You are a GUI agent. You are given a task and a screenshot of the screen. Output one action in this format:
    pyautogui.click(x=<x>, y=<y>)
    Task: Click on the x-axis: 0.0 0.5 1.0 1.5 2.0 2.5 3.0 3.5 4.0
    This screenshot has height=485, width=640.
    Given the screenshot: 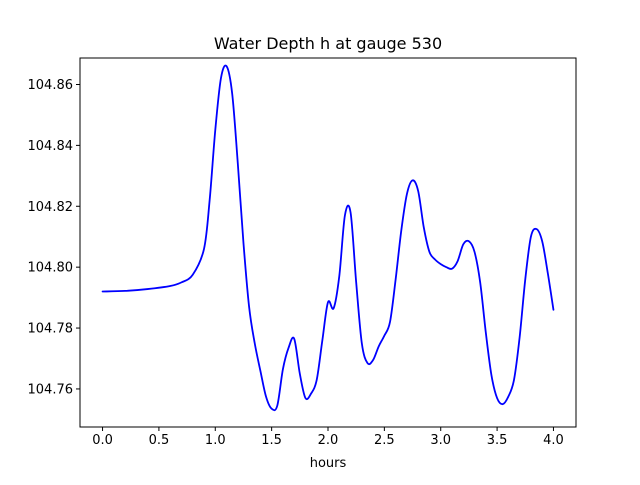 What is the action you would take?
    pyautogui.click(x=328, y=437)
    